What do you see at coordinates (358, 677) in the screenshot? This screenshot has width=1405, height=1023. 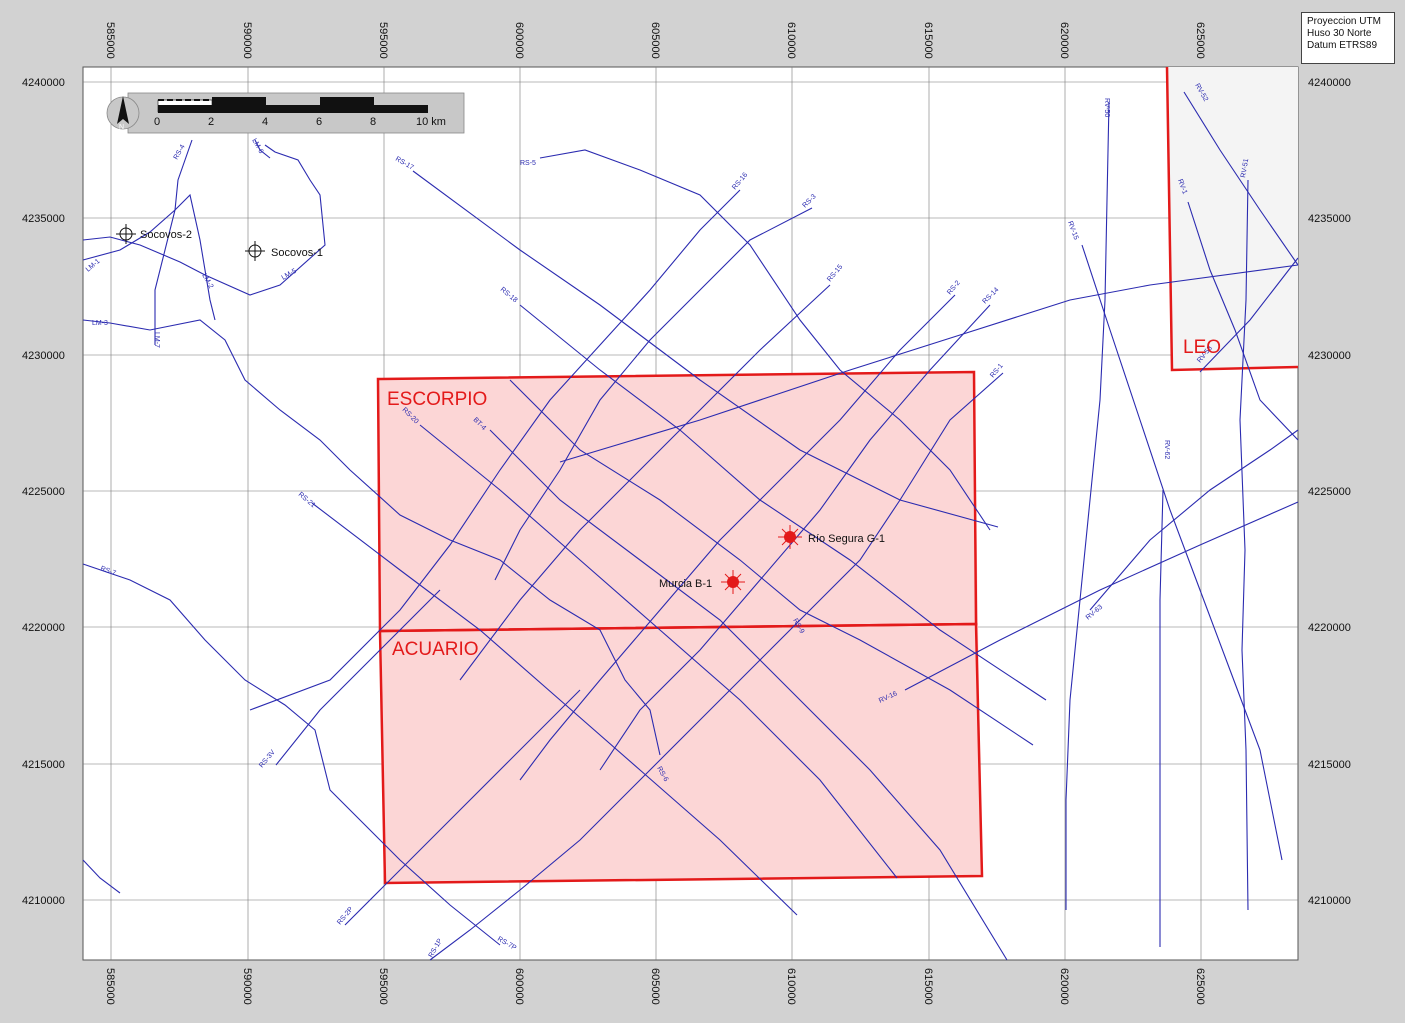 I see `line-rs-3v` at bounding box center [358, 677].